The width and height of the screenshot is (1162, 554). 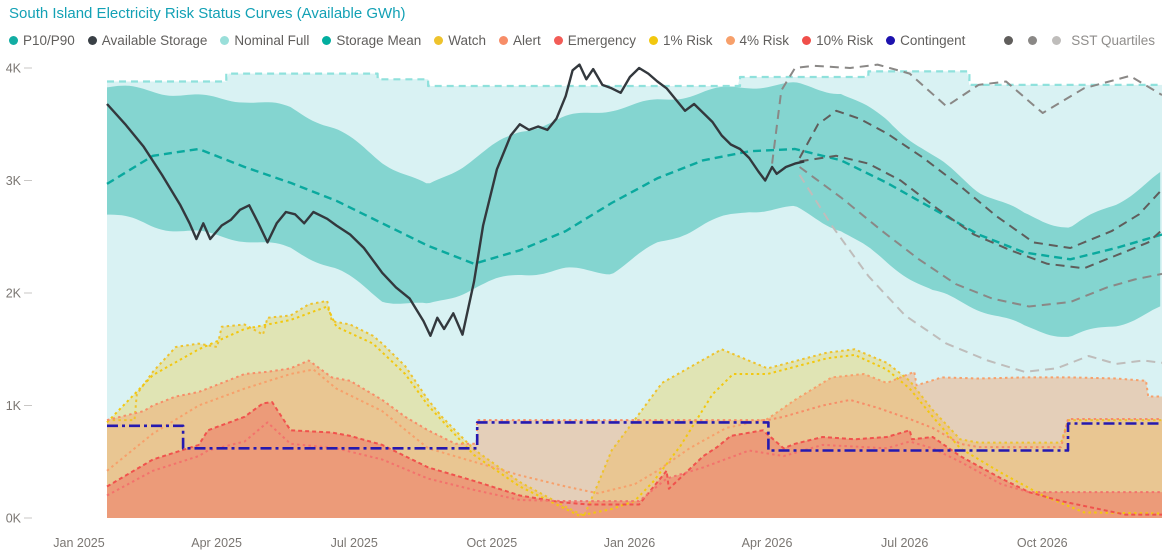 What do you see at coordinates (14, 69) in the screenshot?
I see `y-axis-label: 4K` at bounding box center [14, 69].